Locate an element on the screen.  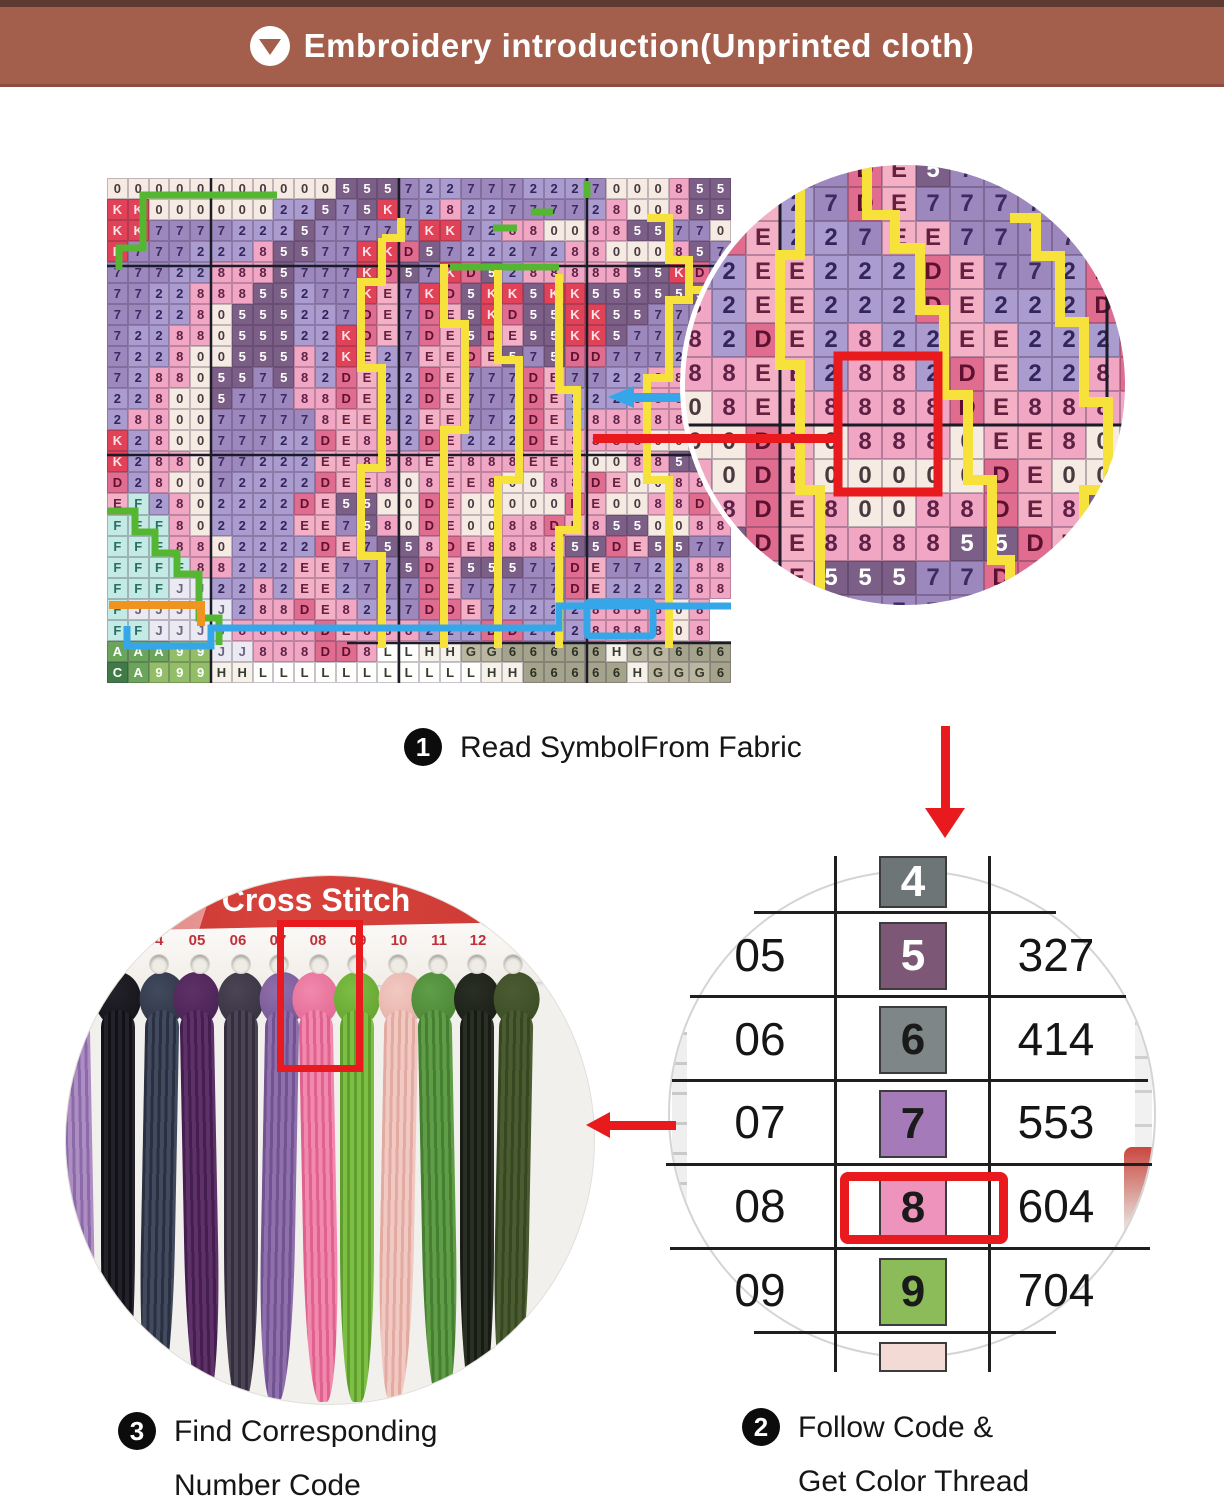
stitch-cell: A is located at coordinates (117, 651).